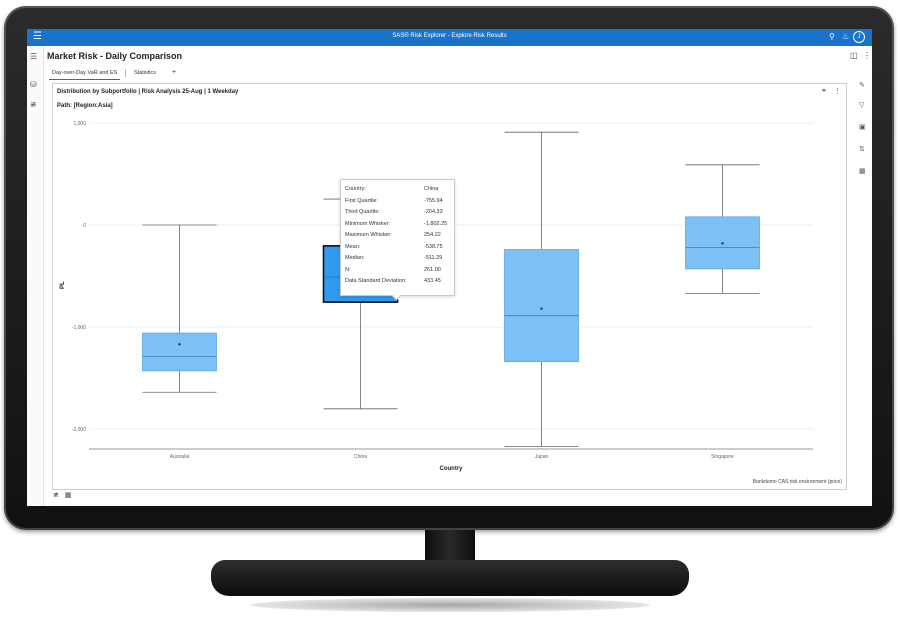  What do you see at coordinates (399, 248) in the screenshot?
I see `tooltip-row: Mean: -538.75` at bounding box center [399, 248].